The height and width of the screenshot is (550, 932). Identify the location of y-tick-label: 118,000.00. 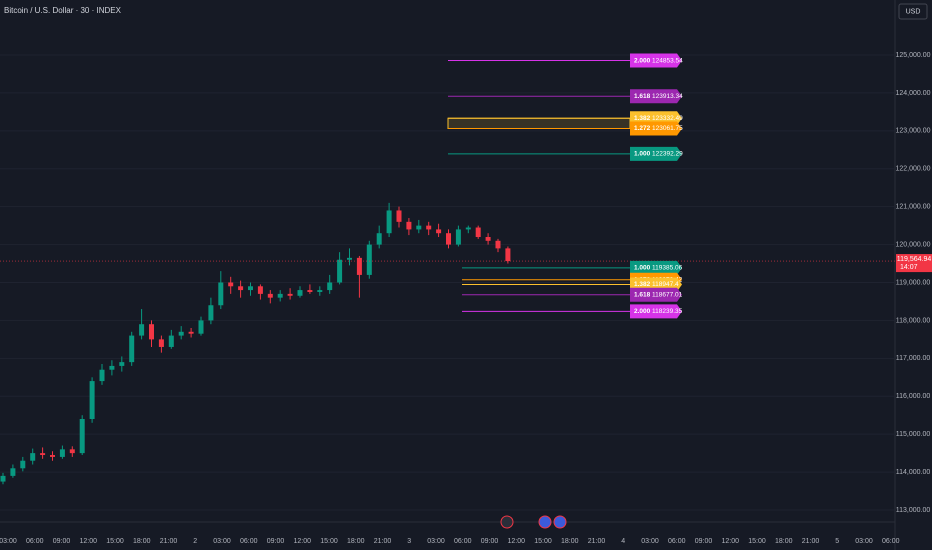
(913, 320).